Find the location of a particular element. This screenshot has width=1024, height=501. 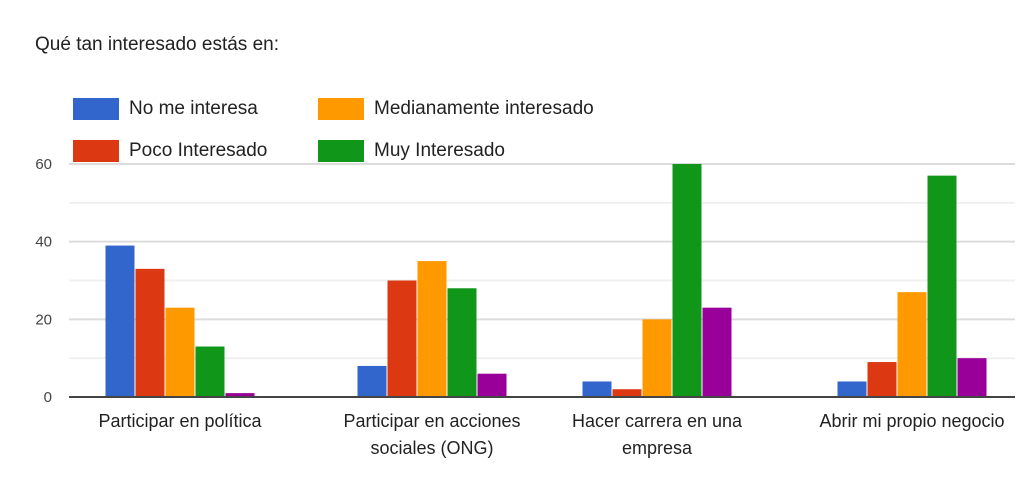

x-tick-label: Participar en política is located at coordinates (180, 421).